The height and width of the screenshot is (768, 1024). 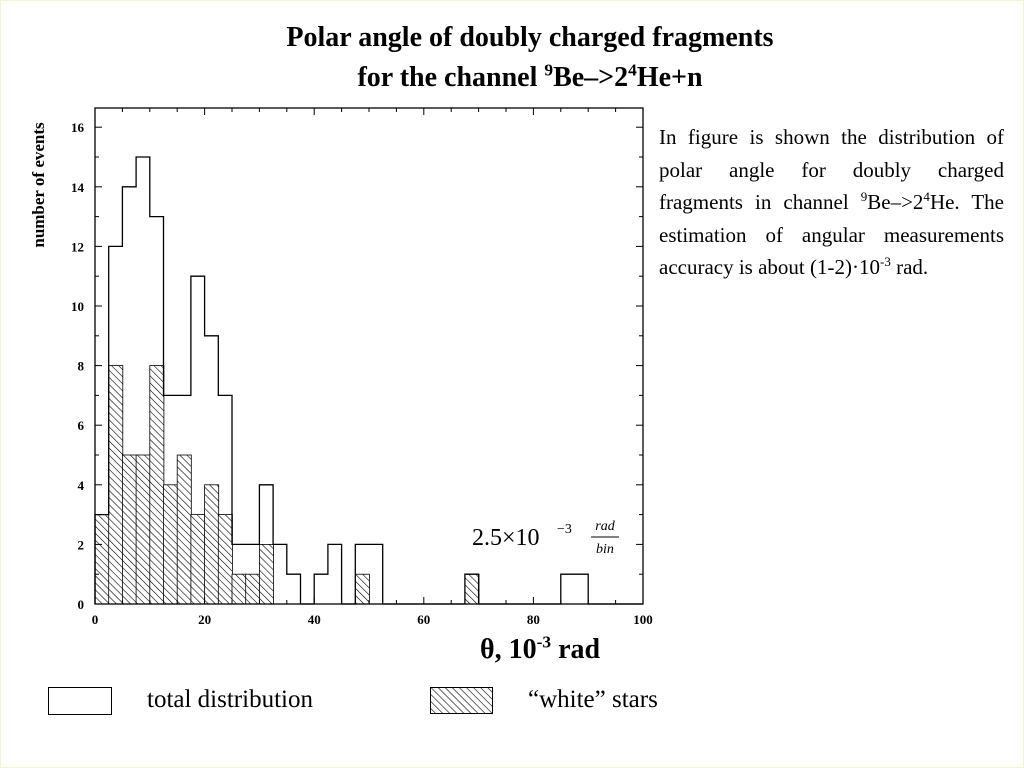 I want to click on x-axis-label: θ, 10-3 rad, so click(x=540, y=649).